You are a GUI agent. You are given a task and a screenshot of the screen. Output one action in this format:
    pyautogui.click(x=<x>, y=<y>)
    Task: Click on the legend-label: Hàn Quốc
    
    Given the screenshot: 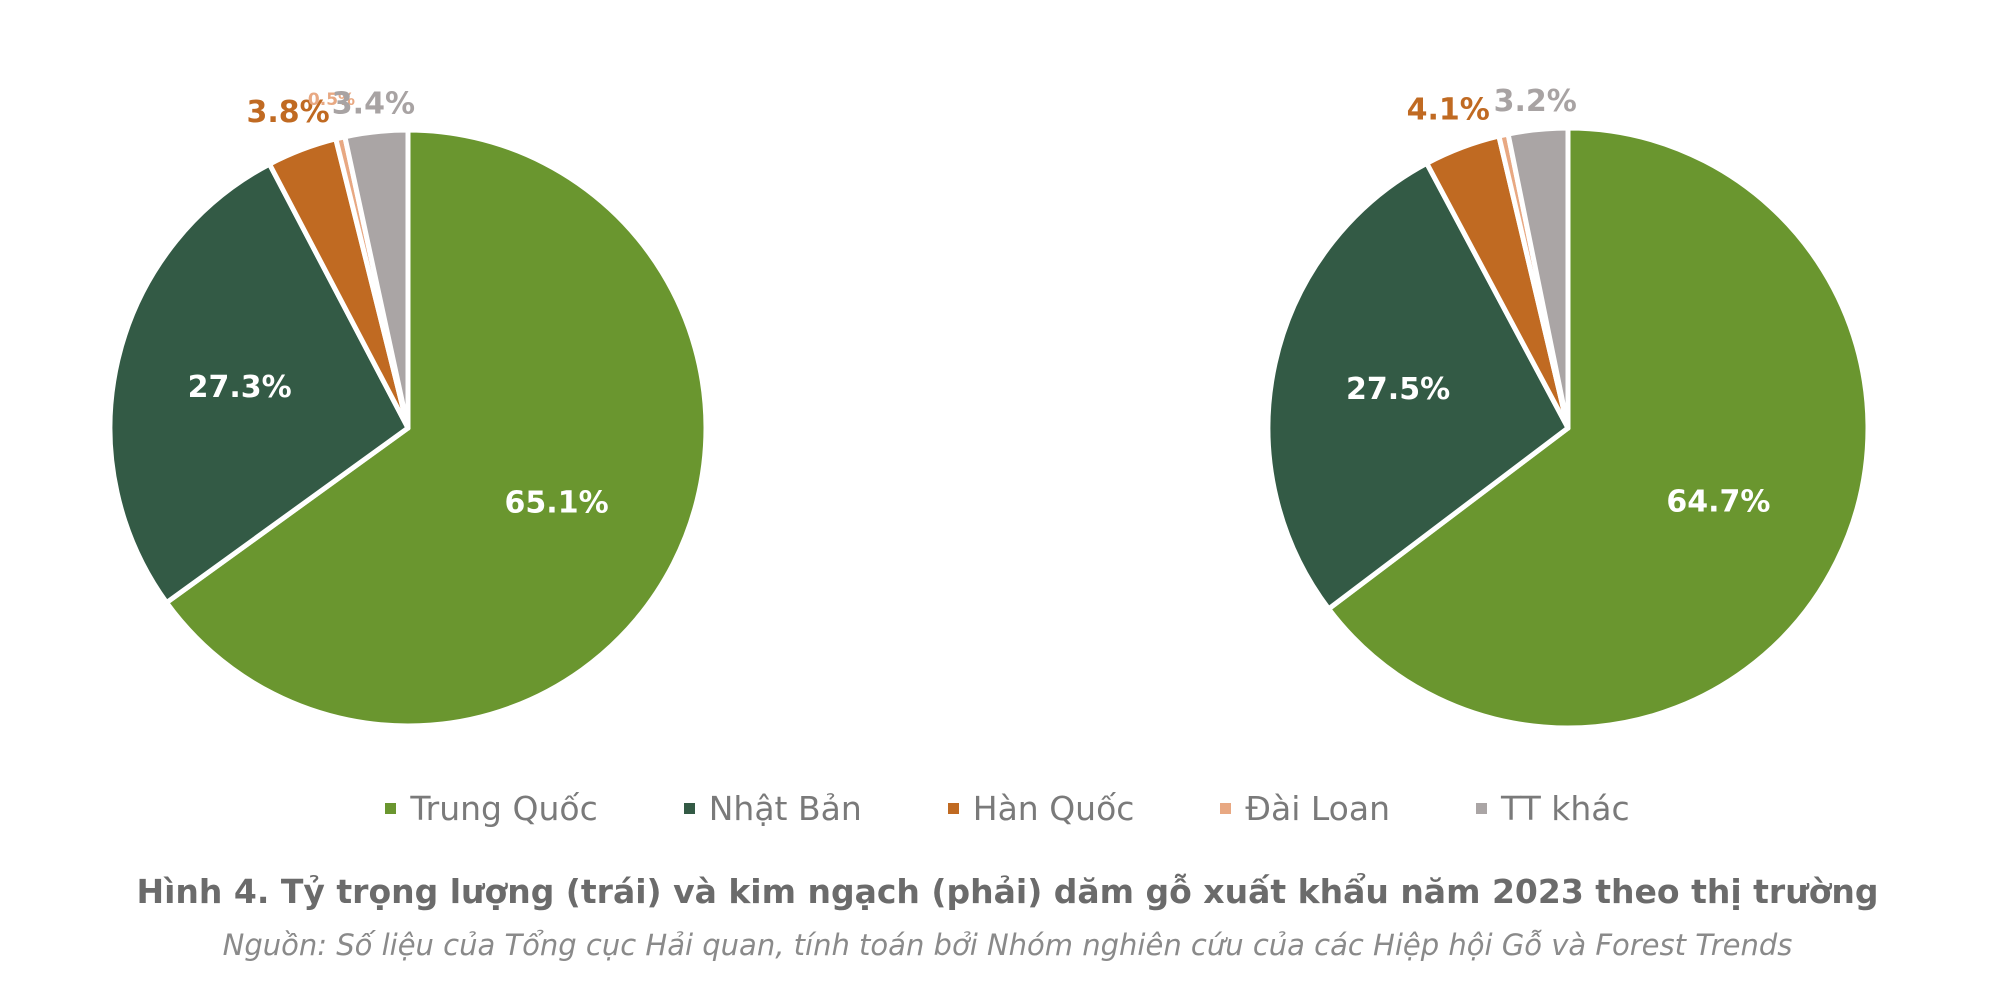 What is the action you would take?
    pyautogui.click(x=1053, y=808)
    